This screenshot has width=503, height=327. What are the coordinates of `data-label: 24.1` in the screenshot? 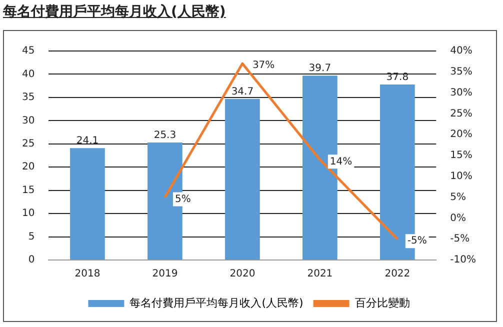 It's located at (87, 141).